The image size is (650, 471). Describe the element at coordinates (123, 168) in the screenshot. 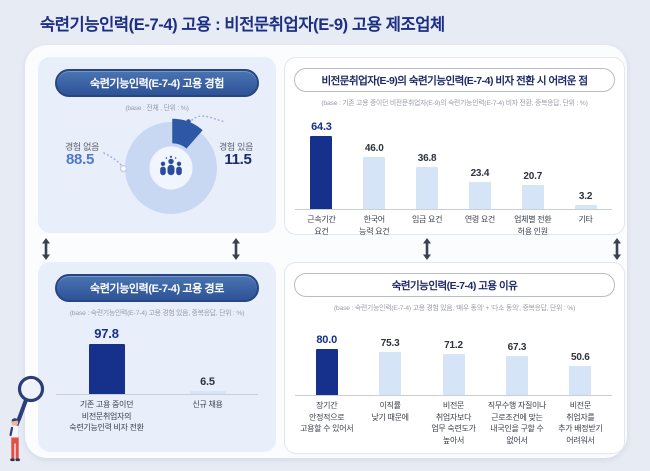

I see `leader-dot-left` at that location.